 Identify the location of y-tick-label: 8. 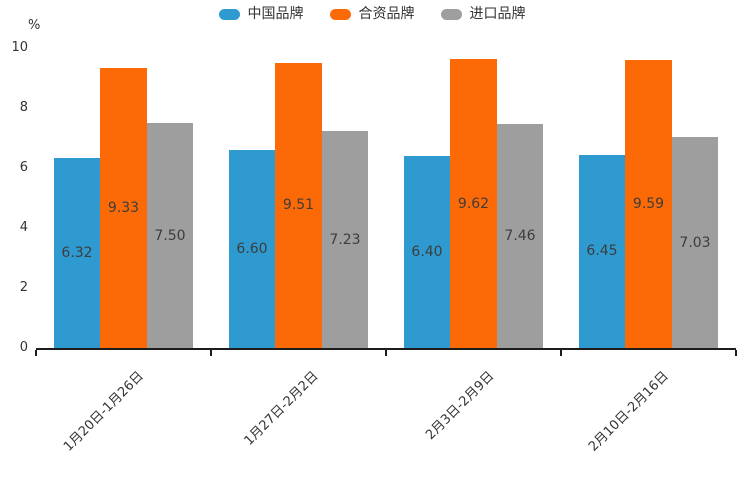
(23, 107).